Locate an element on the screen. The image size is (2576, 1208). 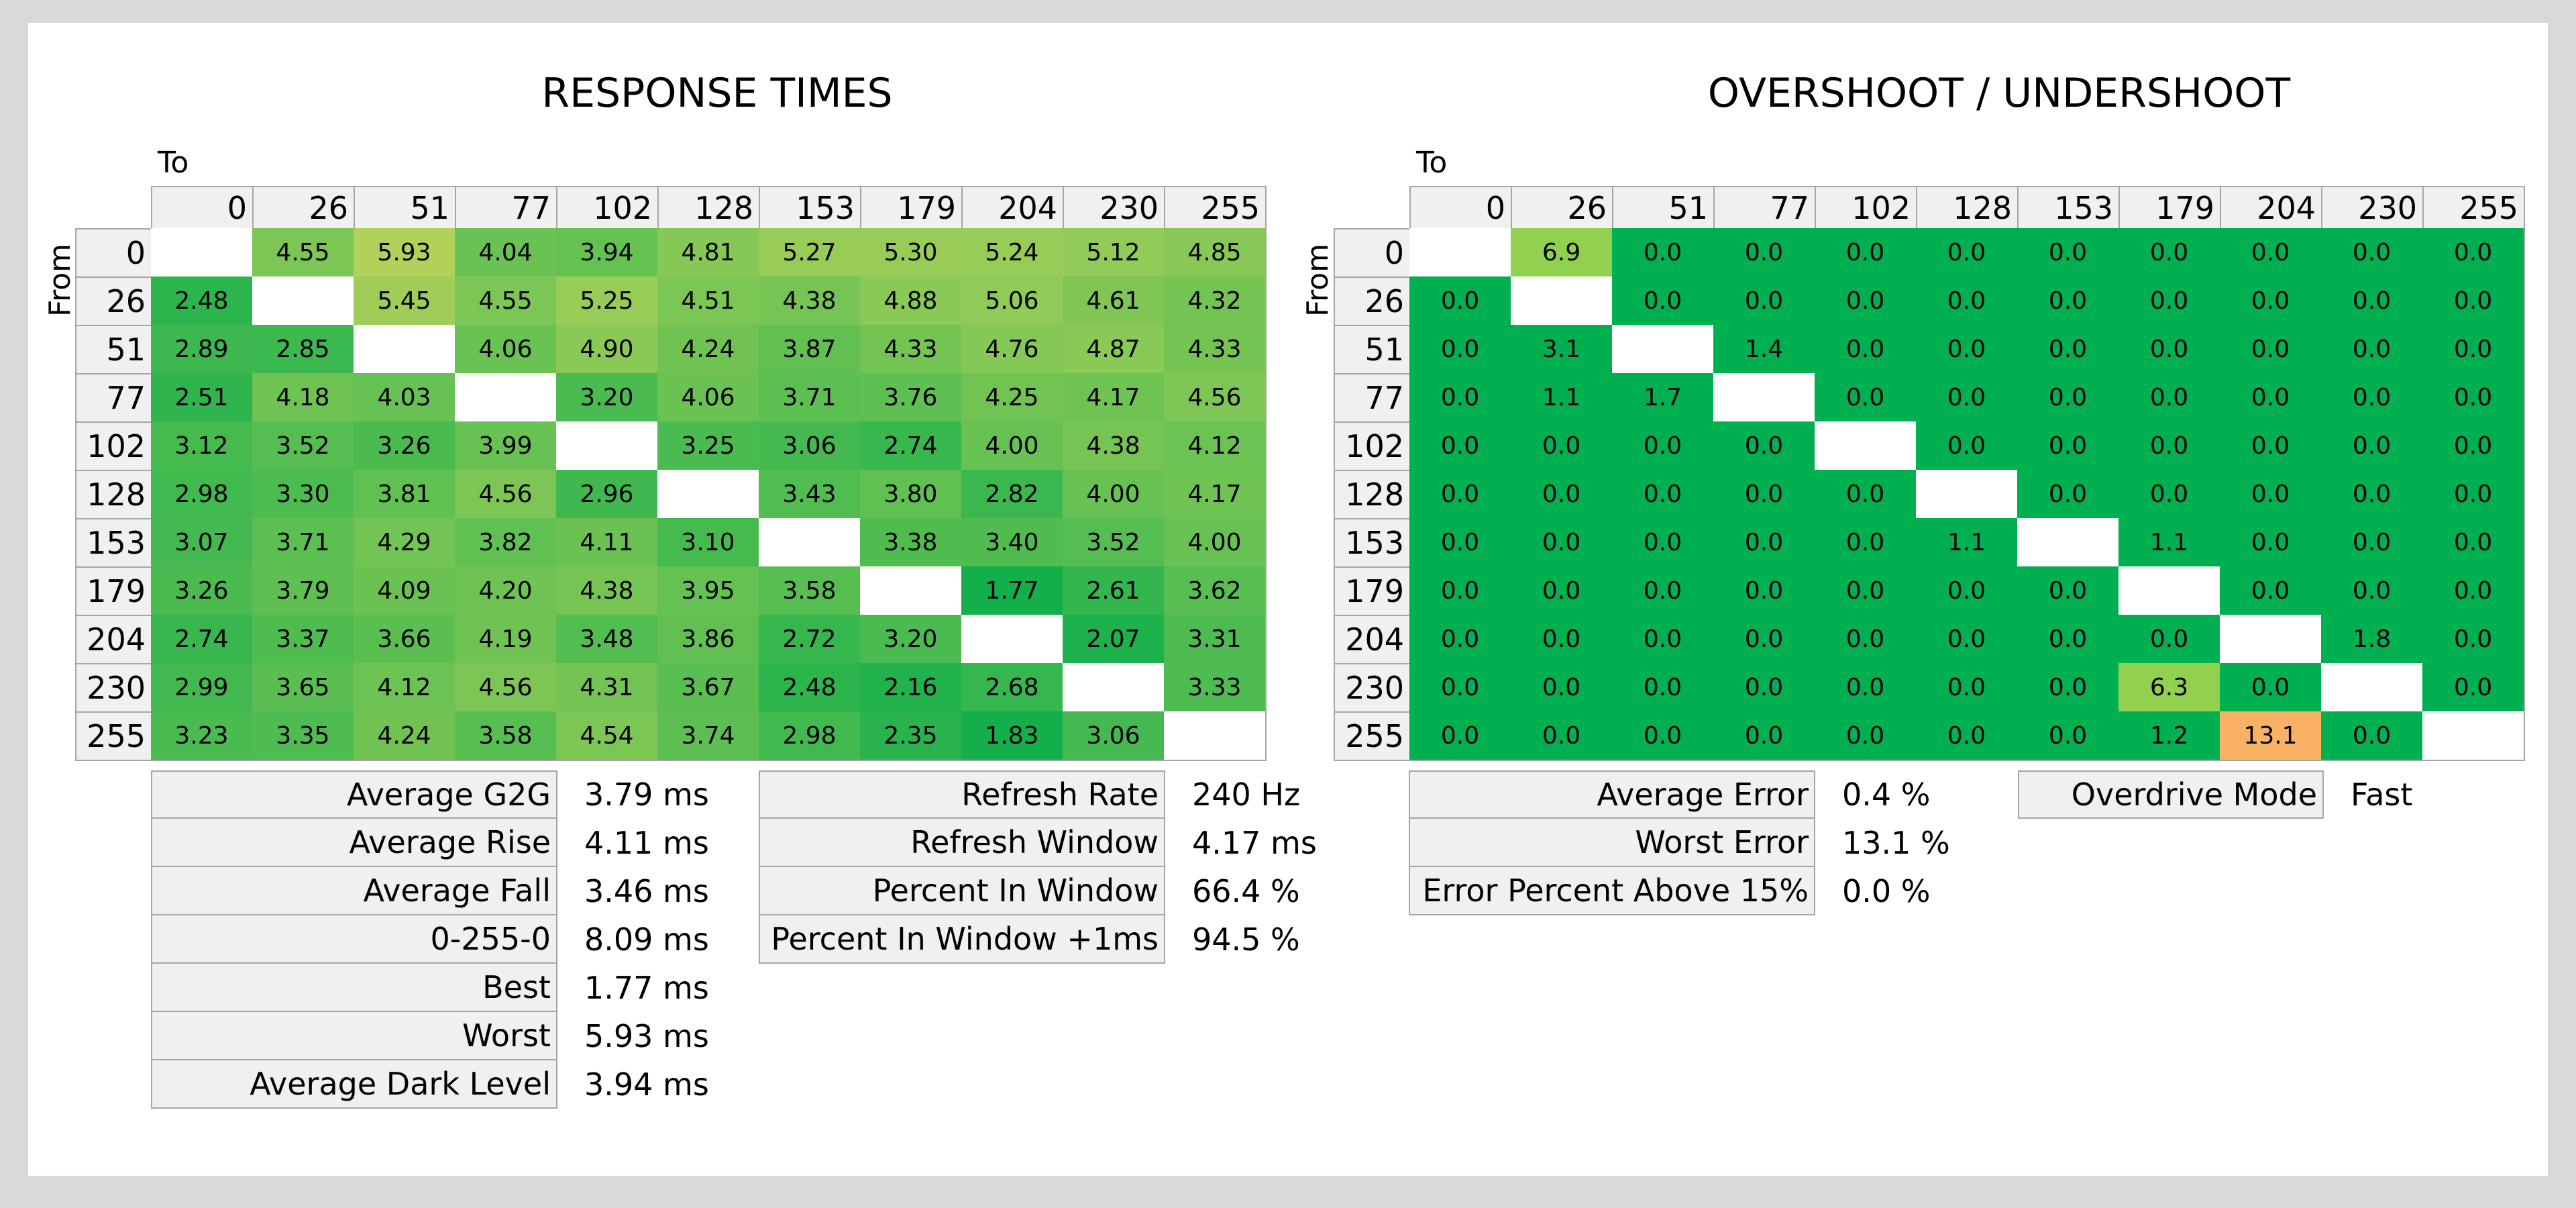
rt-stat-label: 0-255-0 is located at coordinates (354, 939).